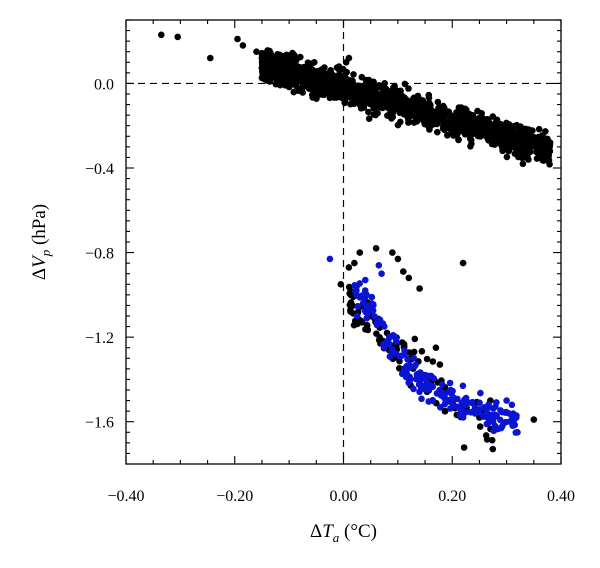  I want to click on y-axis-label: ΔVp (hPa), so click(41, 242).